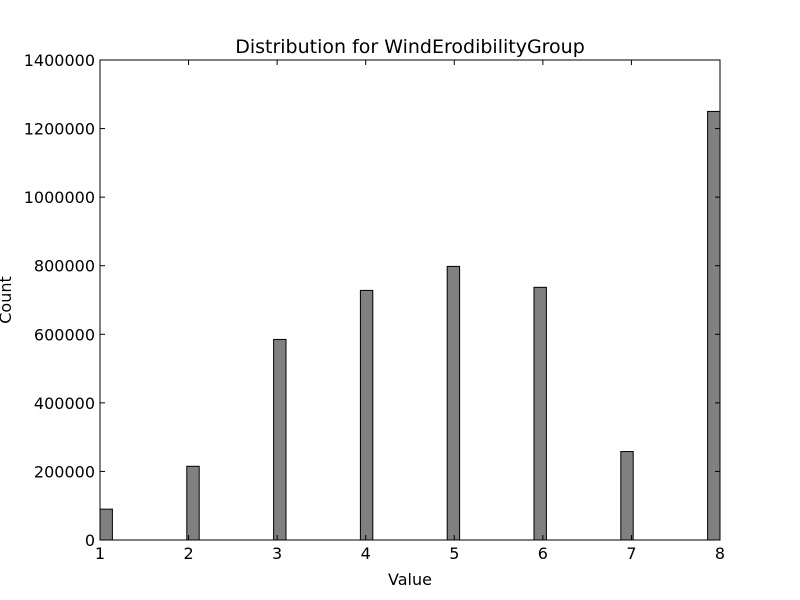  Describe the element at coordinates (64, 403) in the screenshot. I see `y-tick-label: 400000` at that location.